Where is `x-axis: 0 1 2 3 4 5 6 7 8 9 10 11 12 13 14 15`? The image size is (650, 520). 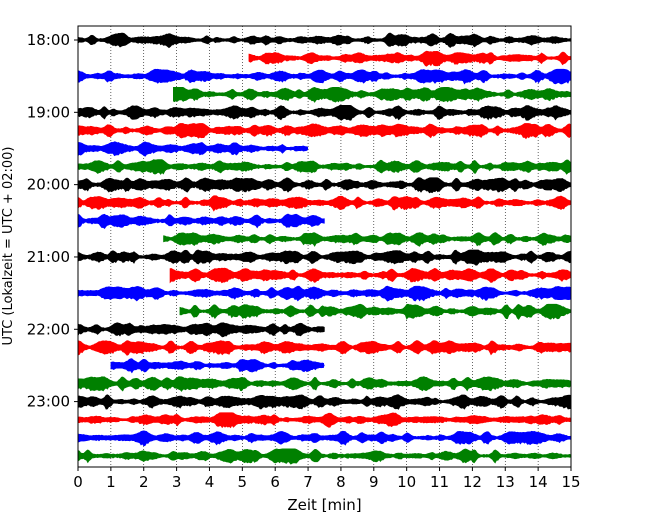
x-axis: 0 1 2 3 4 5 6 7 8 9 10 11 12 13 14 15 is located at coordinates (327, 479).